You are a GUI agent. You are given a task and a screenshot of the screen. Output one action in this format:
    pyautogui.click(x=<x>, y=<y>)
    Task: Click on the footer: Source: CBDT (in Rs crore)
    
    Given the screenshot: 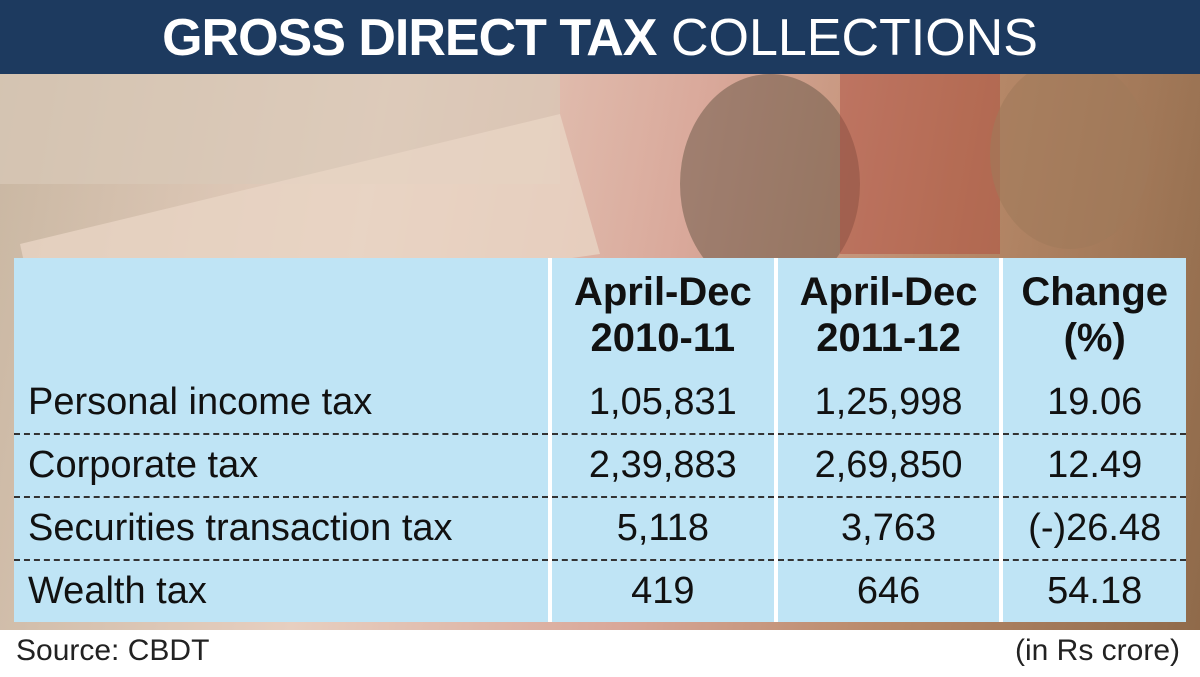 What is the action you would take?
    pyautogui.click(x=600, y=653)
    